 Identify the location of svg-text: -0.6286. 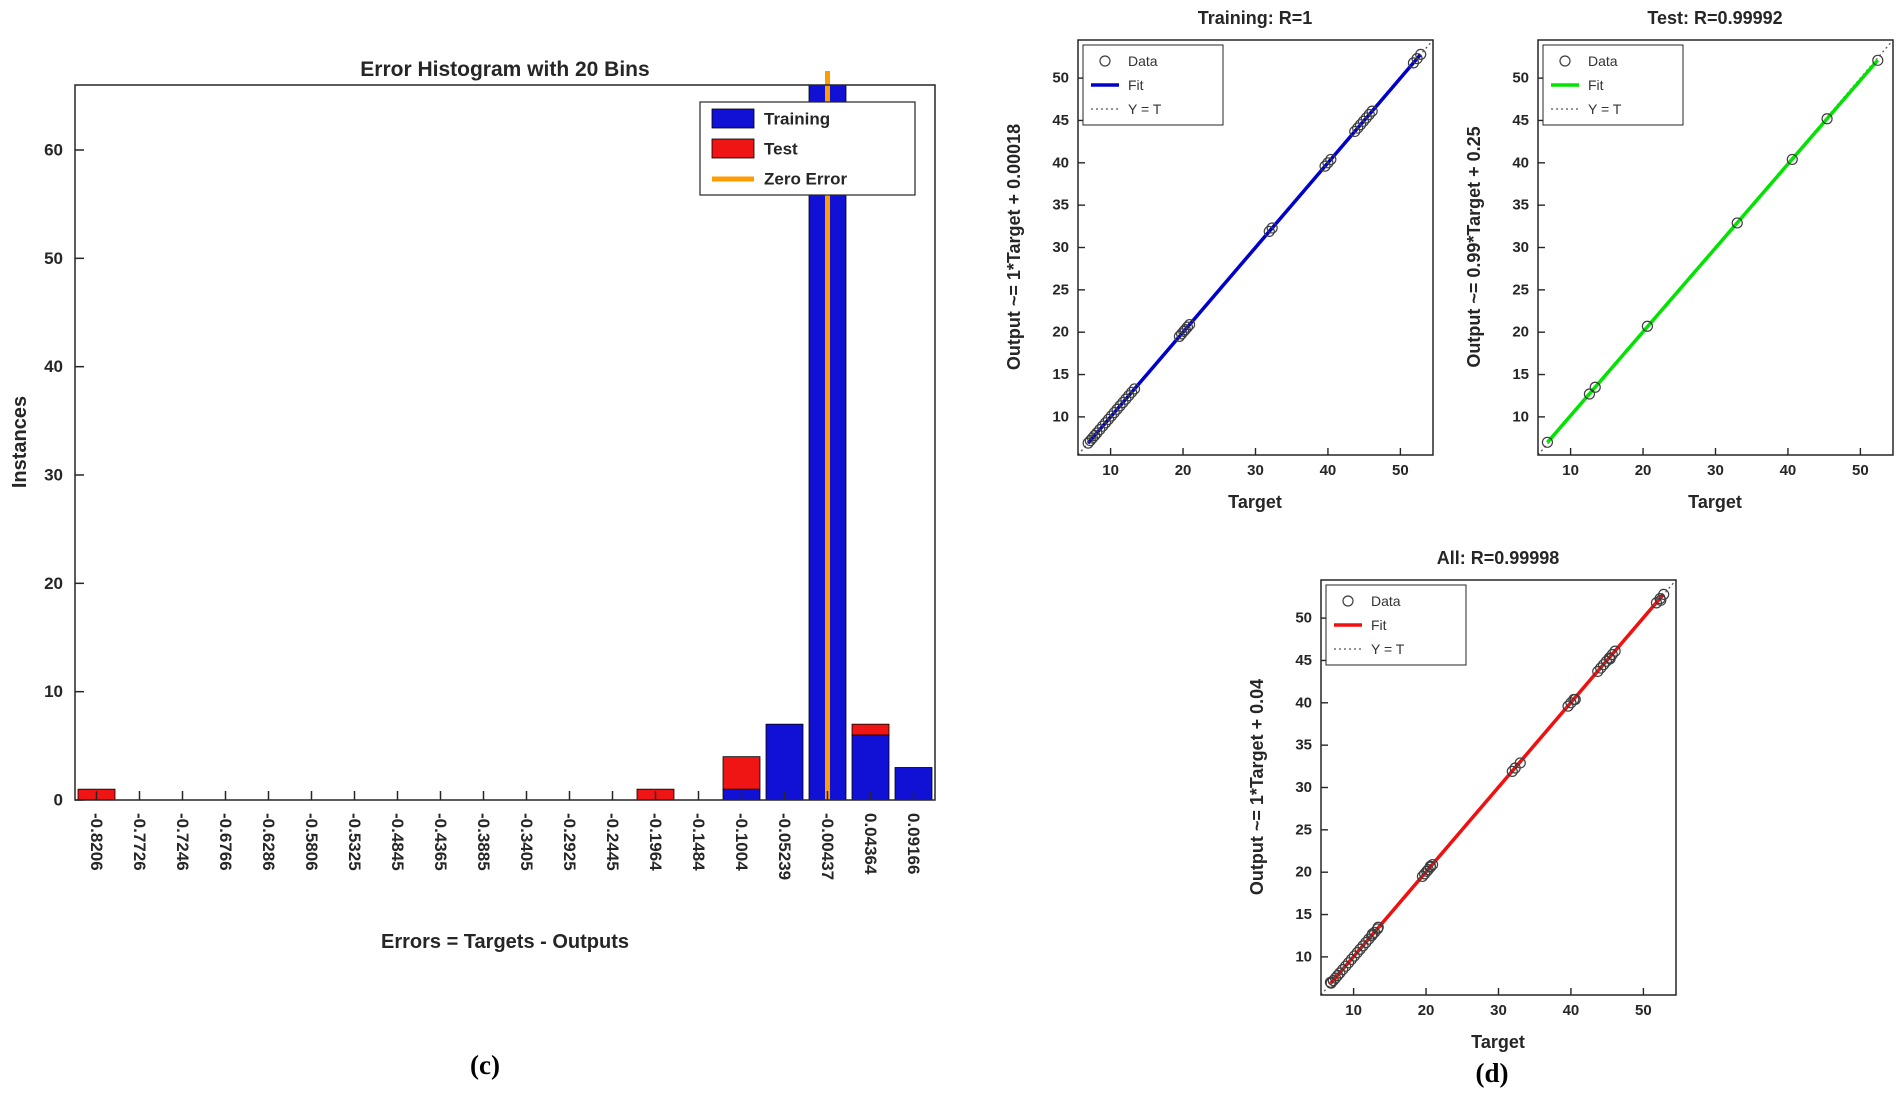
(268, 842).